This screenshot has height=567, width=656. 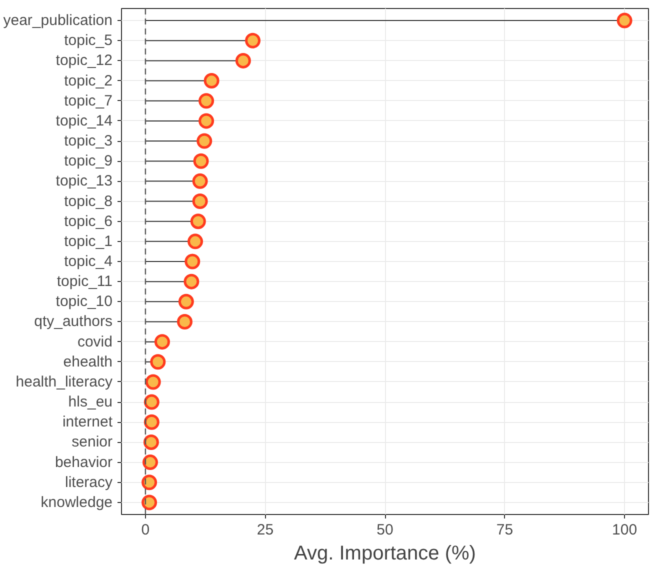 I want to click on y-tick-label: topic_10, so click(x=84, y=301).